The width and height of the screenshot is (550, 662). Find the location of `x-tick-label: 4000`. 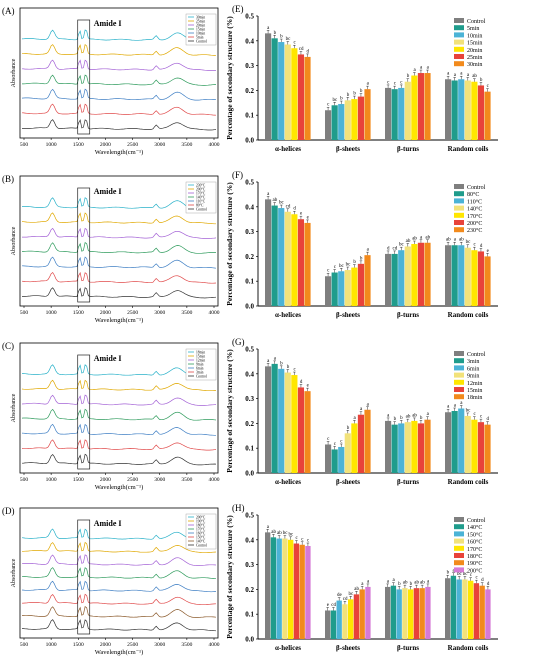

x-tick-label: 4000 is located at coordinates (214, 313).